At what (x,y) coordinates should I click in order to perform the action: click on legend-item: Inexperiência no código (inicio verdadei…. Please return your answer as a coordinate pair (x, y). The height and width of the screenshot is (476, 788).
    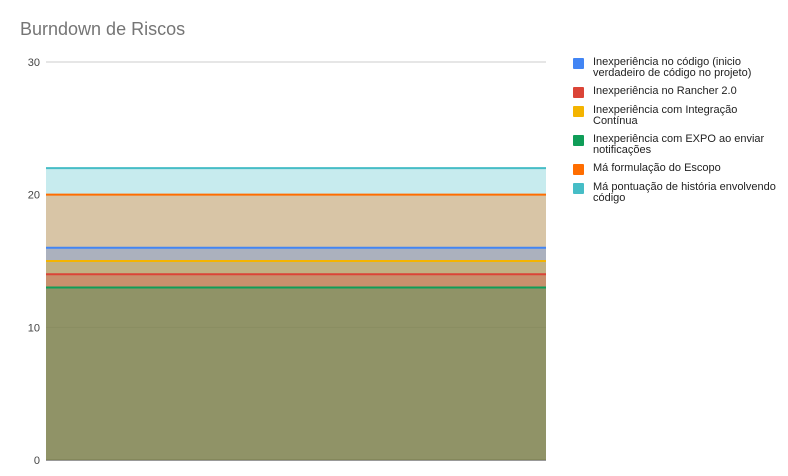
    Looking at the image, I should click on (678, 68).